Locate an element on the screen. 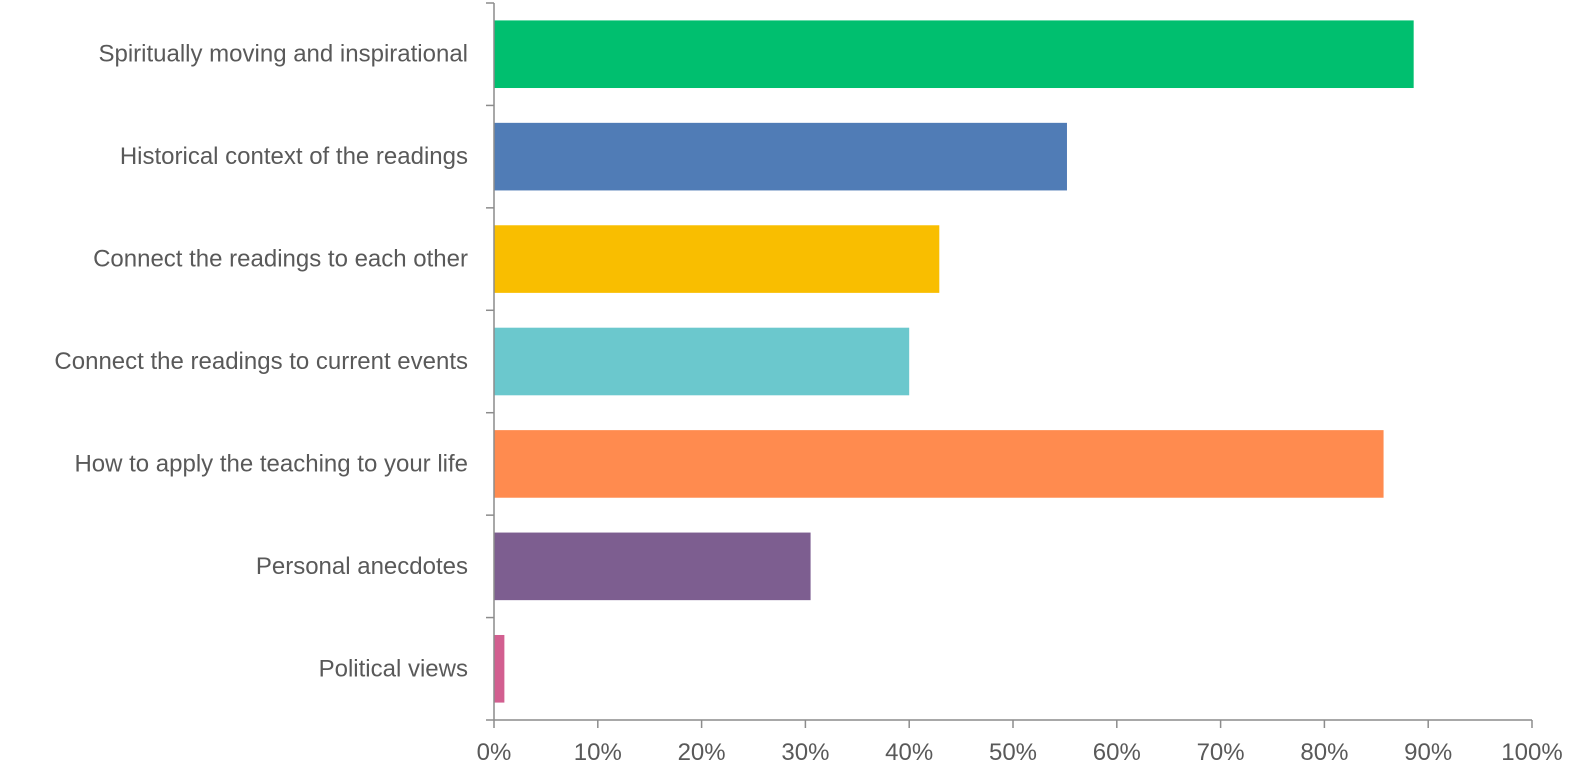 The image size is (1571, 773). category-label: Connect the readings to current events is located at coordinates (261, 361).